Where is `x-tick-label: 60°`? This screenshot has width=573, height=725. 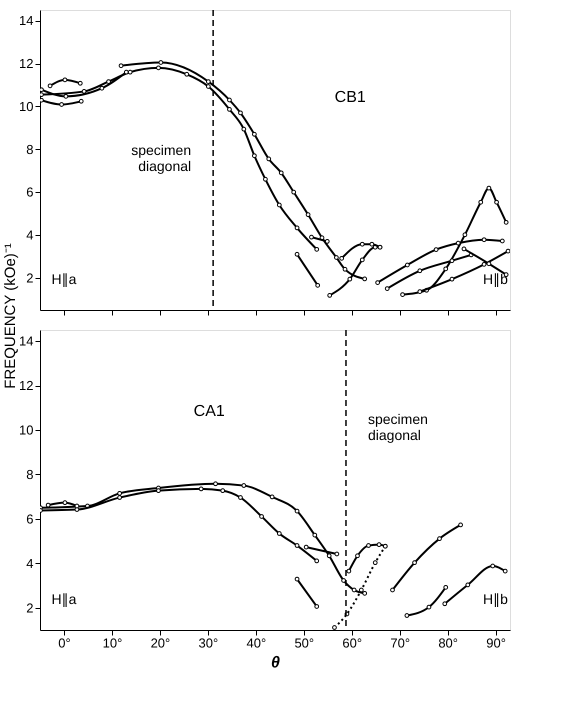 x-tick-label: 60° is located at coordinates (352, 643).